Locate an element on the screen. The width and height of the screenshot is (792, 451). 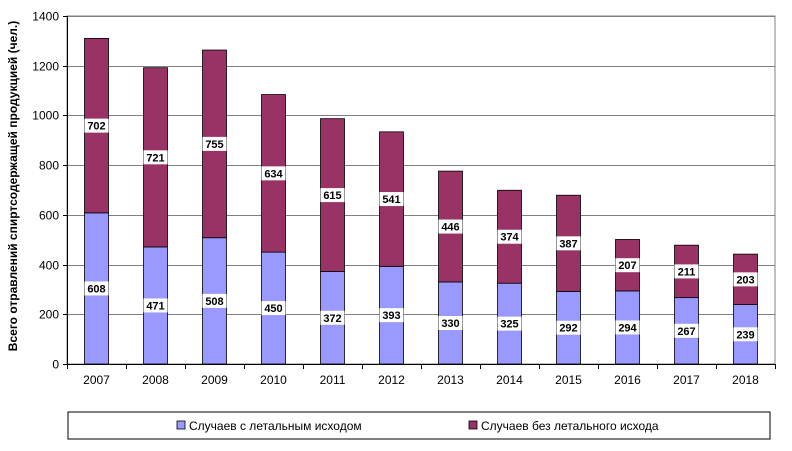
x-tick-label: 2015 is located at coordinates (568, 380).